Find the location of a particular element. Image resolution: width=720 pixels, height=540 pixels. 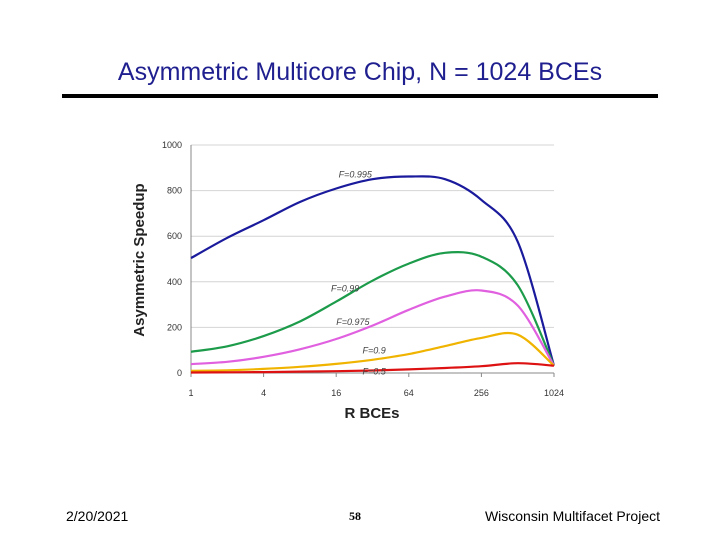

footer-project-name: Wisconsin Multifacet Project is located at coordinates (572, 516).